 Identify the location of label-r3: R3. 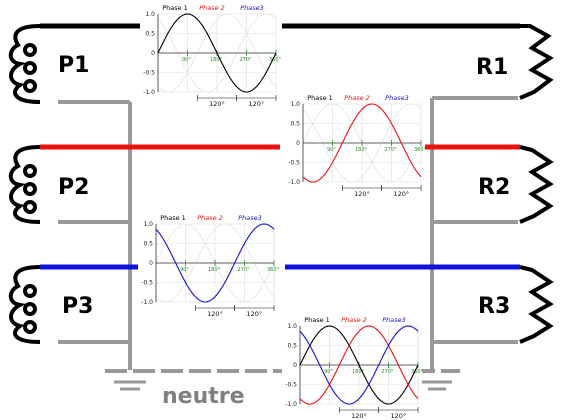
(494, 306).